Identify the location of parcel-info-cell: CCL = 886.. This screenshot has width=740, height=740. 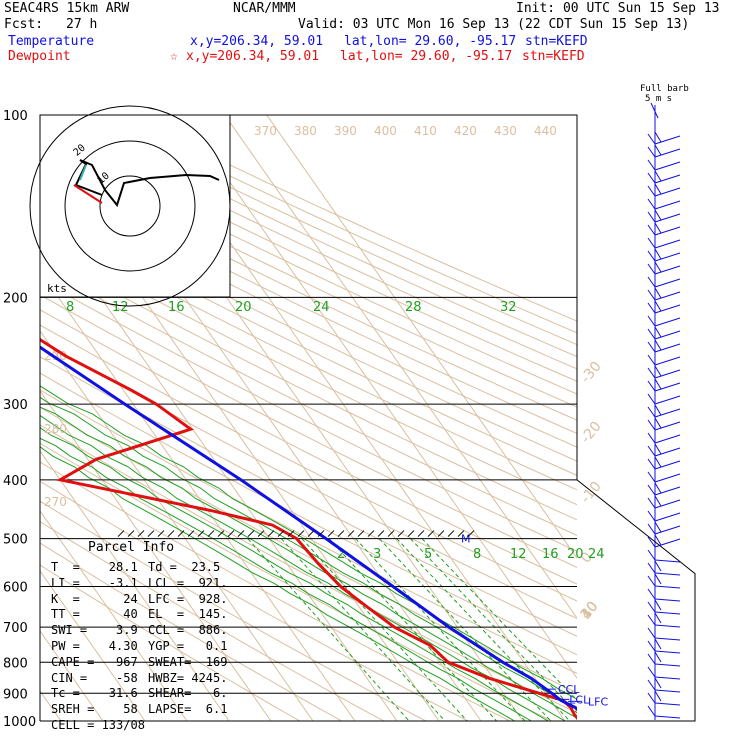
(188, 630).